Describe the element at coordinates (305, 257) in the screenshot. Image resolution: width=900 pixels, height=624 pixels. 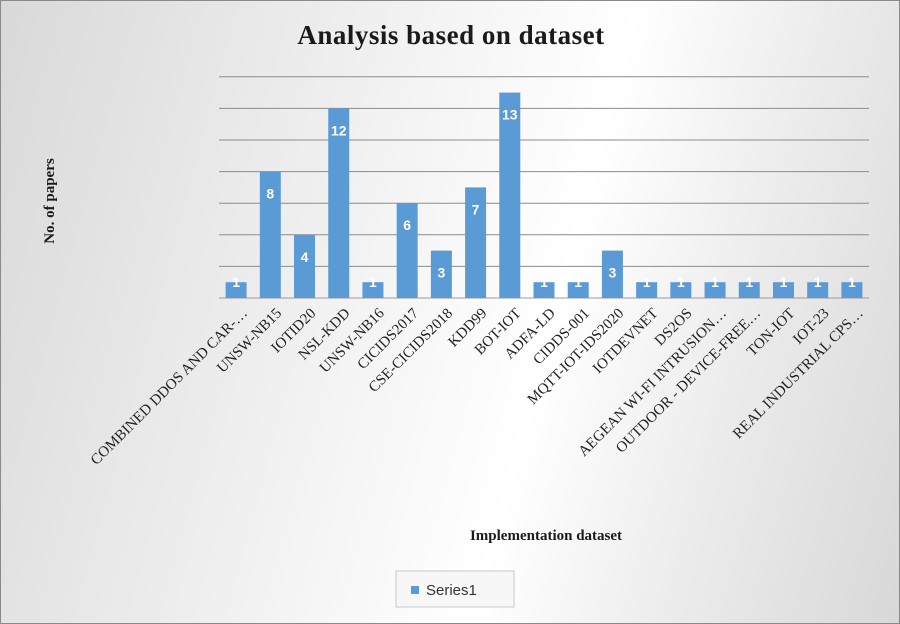
I see `data-label: 4` at that location.